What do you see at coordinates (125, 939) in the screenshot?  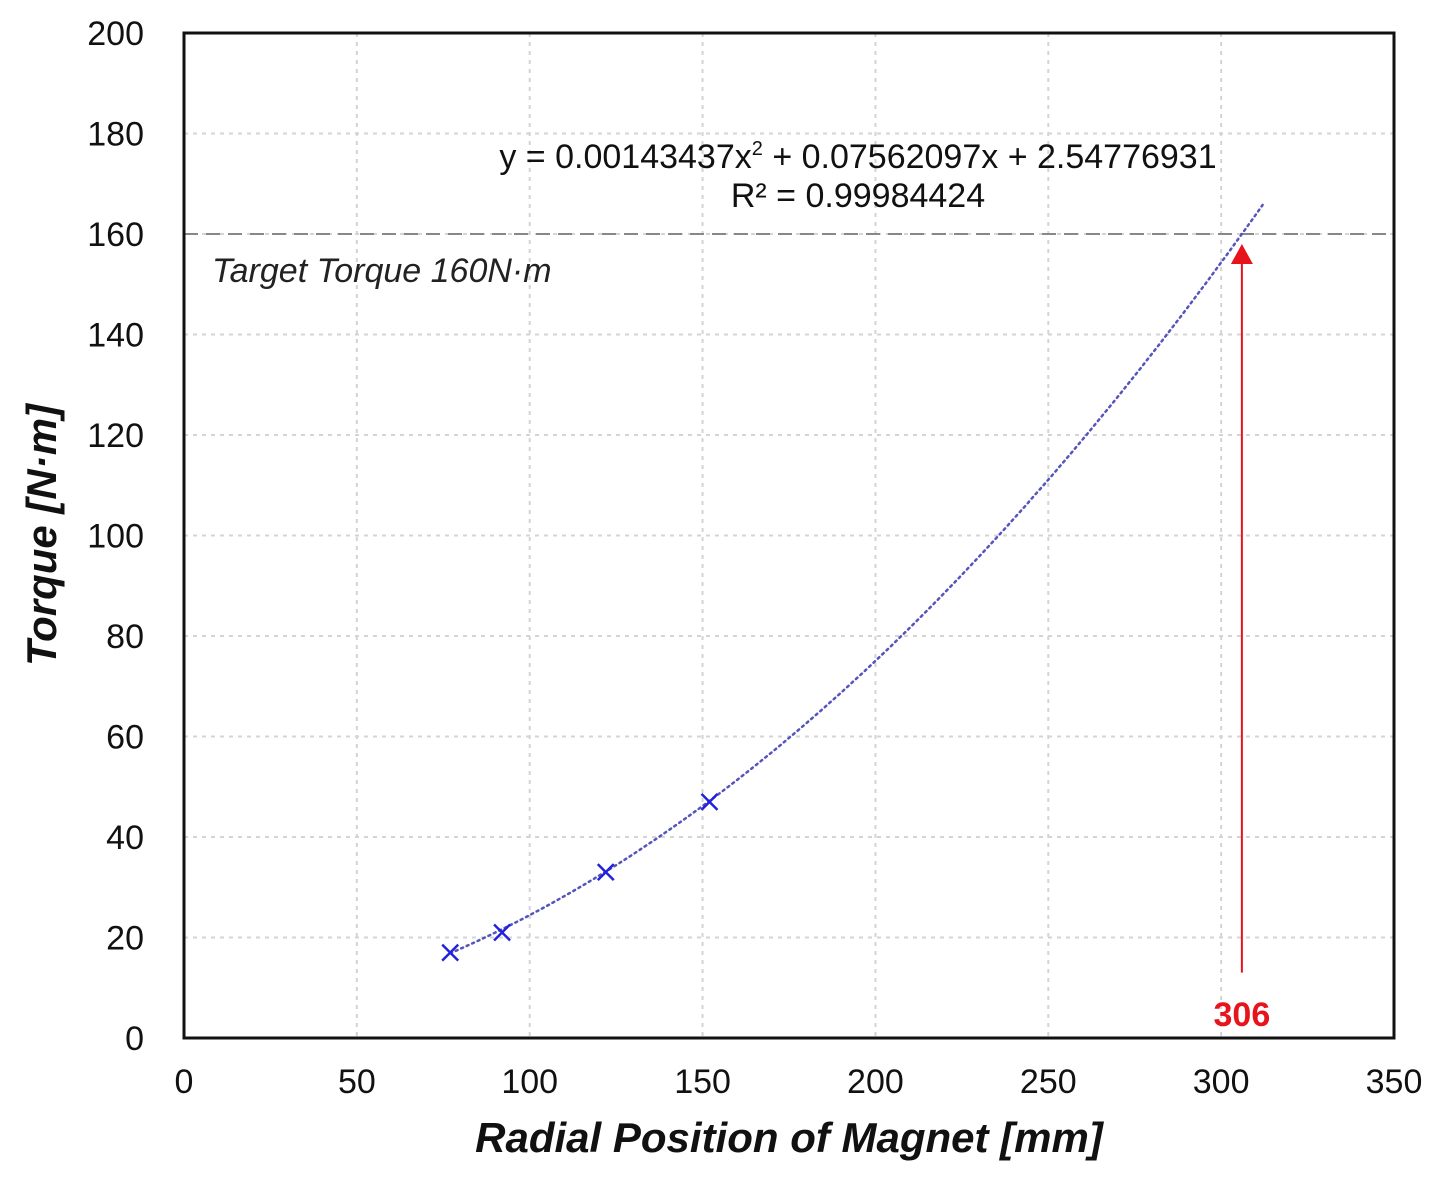 I see `y-tick-label: 20` at bounding box center [125, 939].